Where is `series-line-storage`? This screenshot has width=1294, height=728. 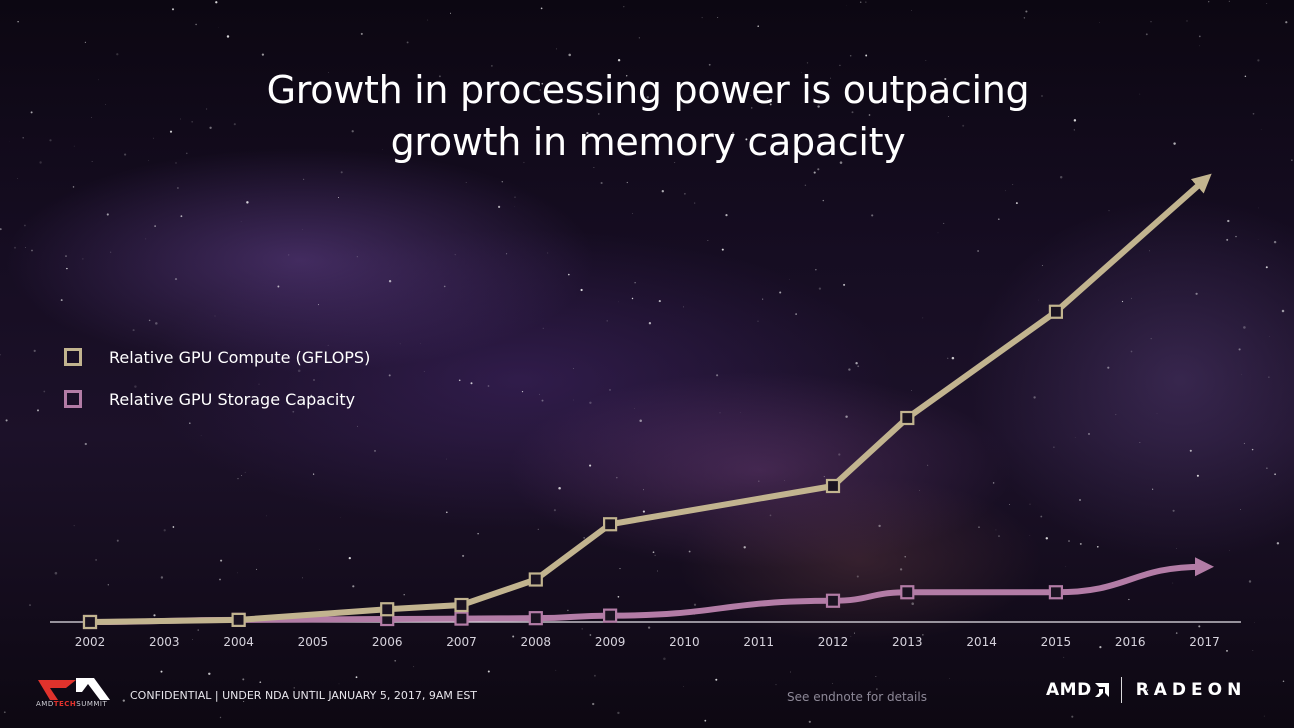
series-line-storage is located at coordinates (651, 591).